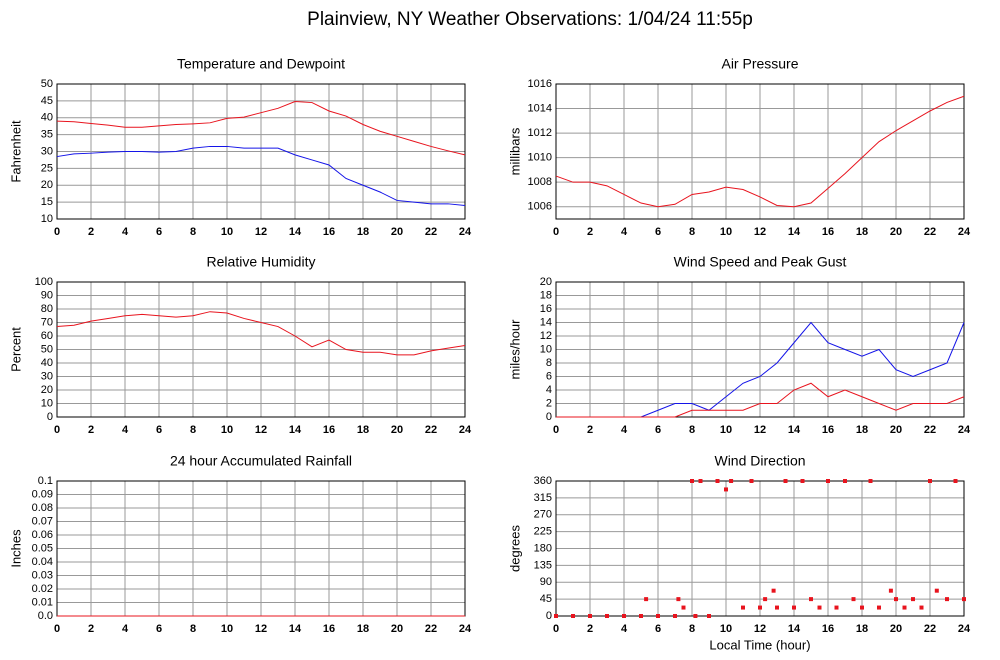  I want to click on y-tick-label: 1006, so click(540, 207).